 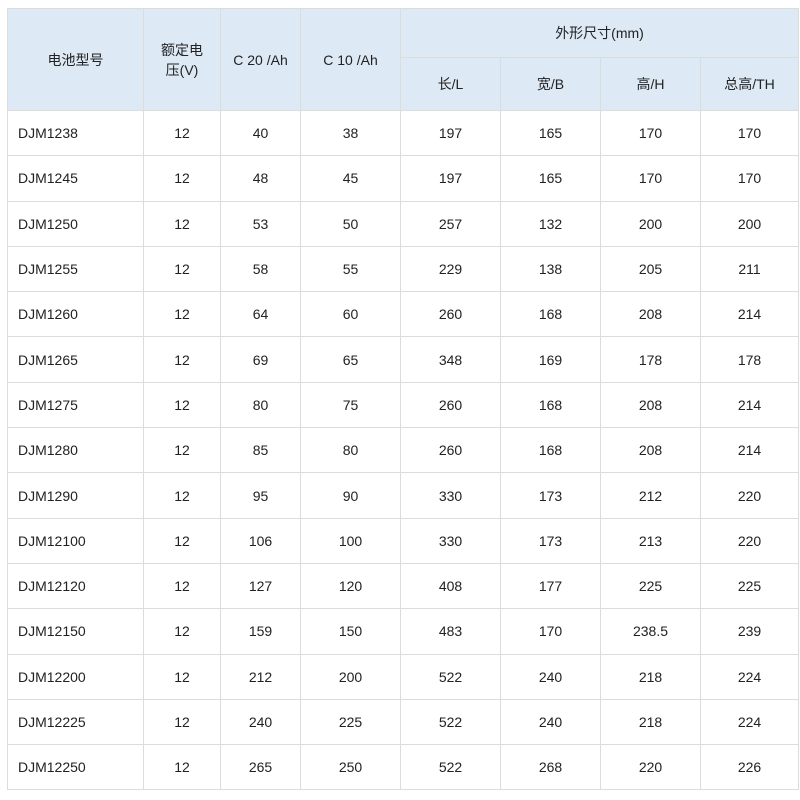 What do you see at coordinates (749, 767) in the screenshot?
I see `cell-total-height: 226` at bounding box center [749, 767].